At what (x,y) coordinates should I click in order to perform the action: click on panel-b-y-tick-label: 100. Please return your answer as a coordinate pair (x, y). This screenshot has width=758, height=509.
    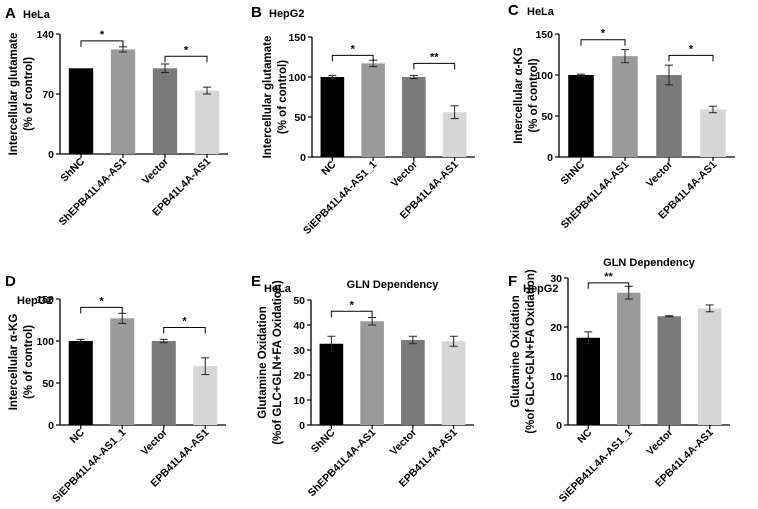
    Looking at the image, I should click on (297, 78).